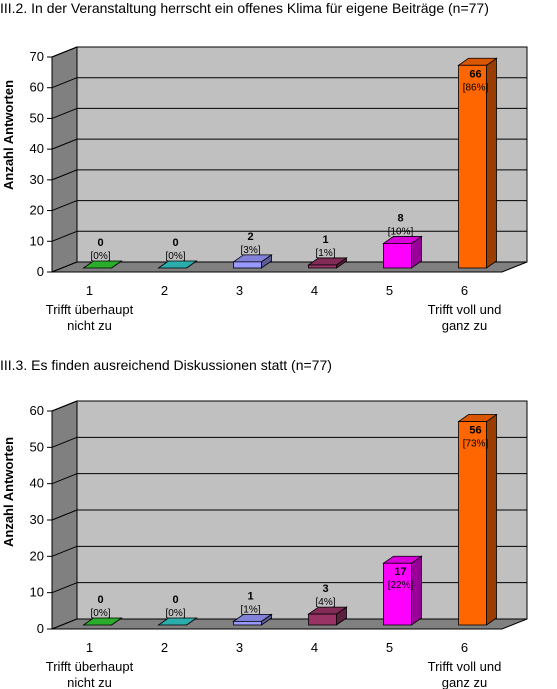 The height and width of the screenshot is (689, 557). What do you see at coordinates (401, 231) in the screenshot?
I see `percent-label: [10%]` at bounding box center [401, 231].